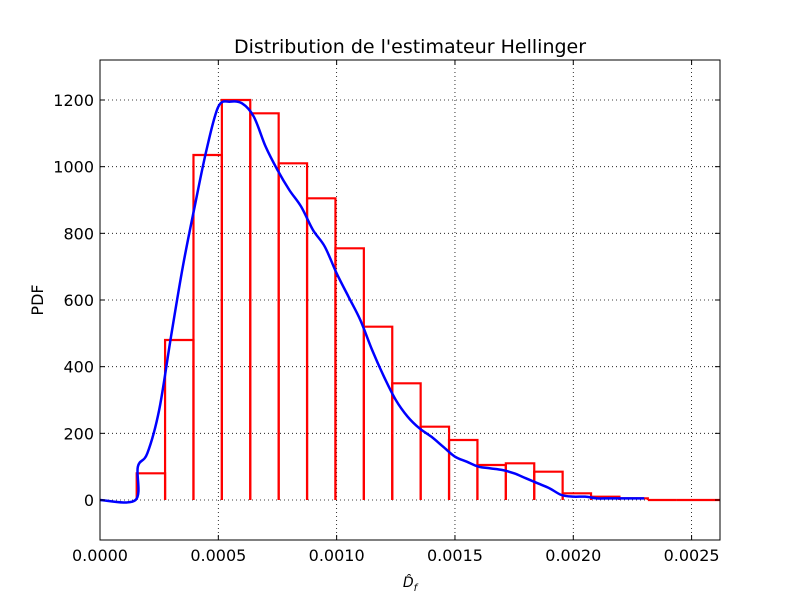  Describe the element at coordinates (692, 555) in the screenshot. I see `x-tick-label: 0.0025` at that location.